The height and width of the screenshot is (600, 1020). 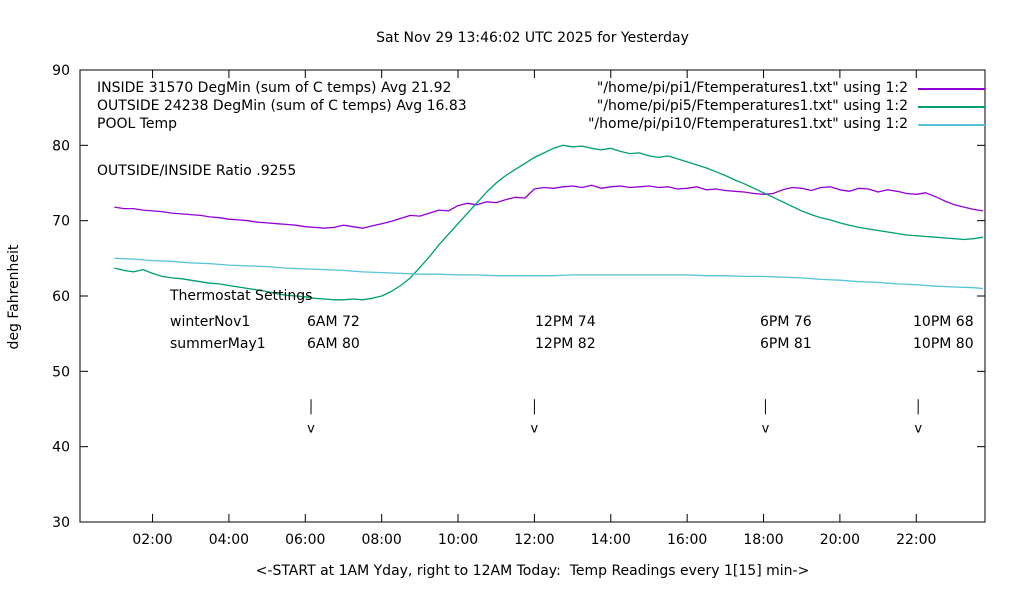 What do you see at coordinates (241, 296) in the screenshot?
I see `thermostat-settings-heading: Thermostat Settings` at bounding box center [241, 296].